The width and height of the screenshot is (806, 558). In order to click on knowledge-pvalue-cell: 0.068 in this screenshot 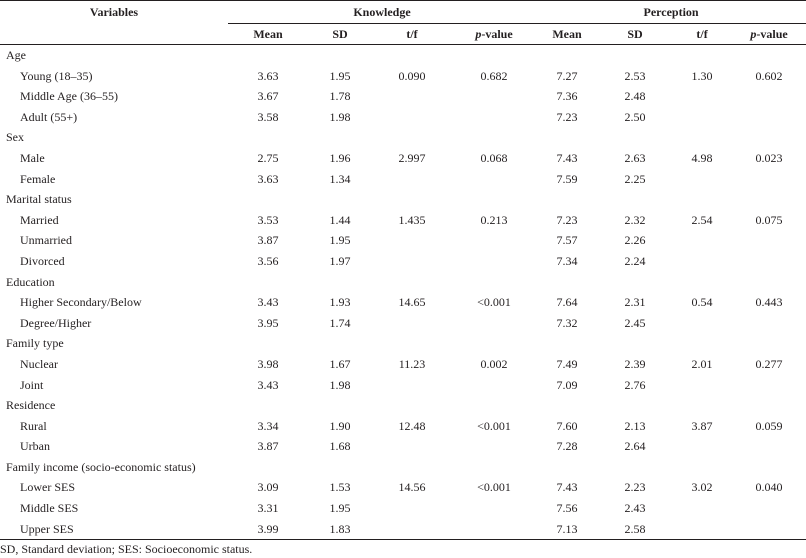, I will do `click(494, 157)`.